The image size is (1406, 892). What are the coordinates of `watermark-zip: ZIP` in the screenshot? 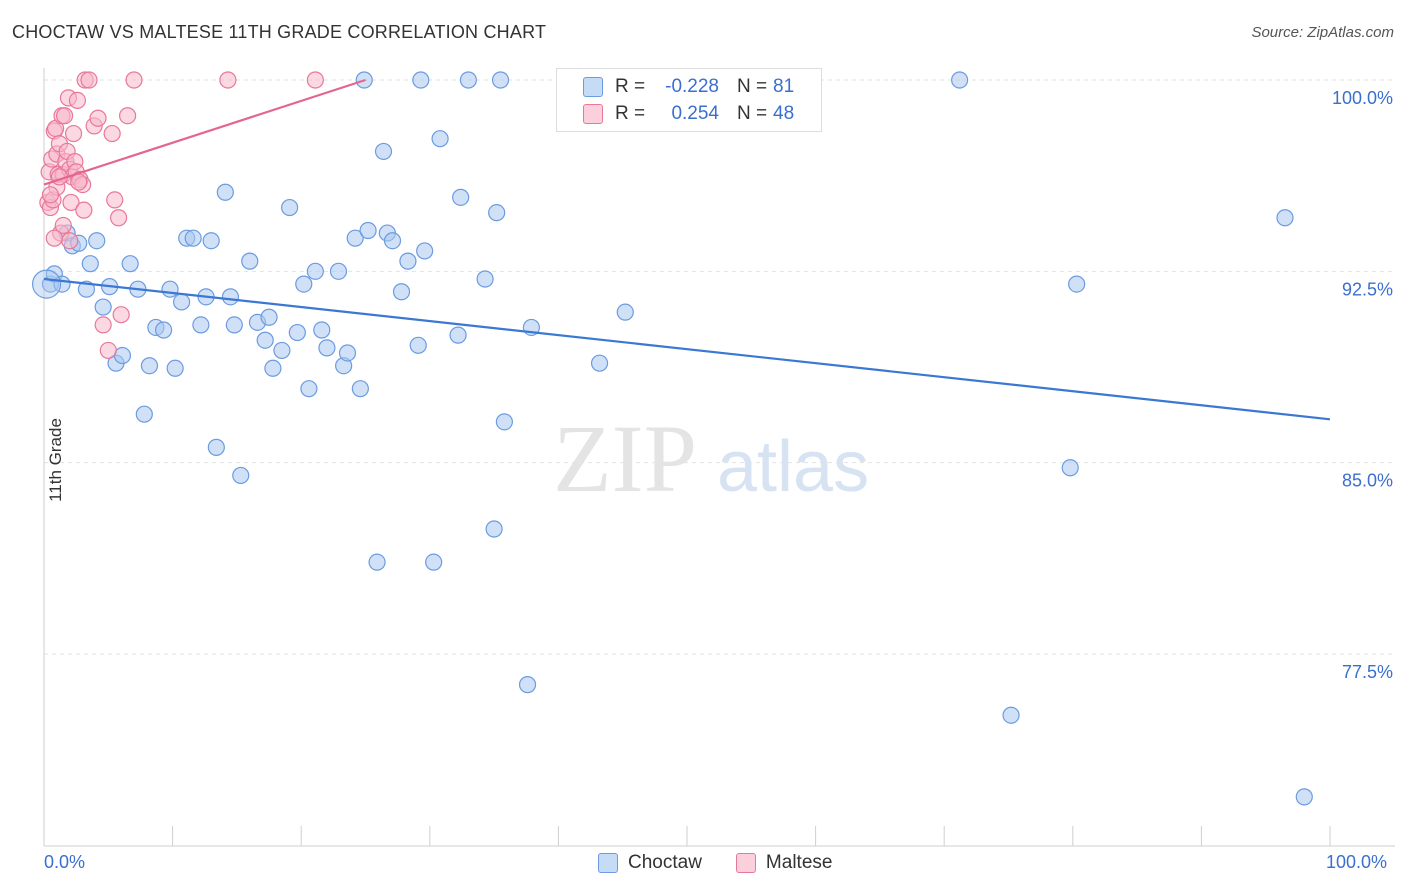 It's located at (625, 458).